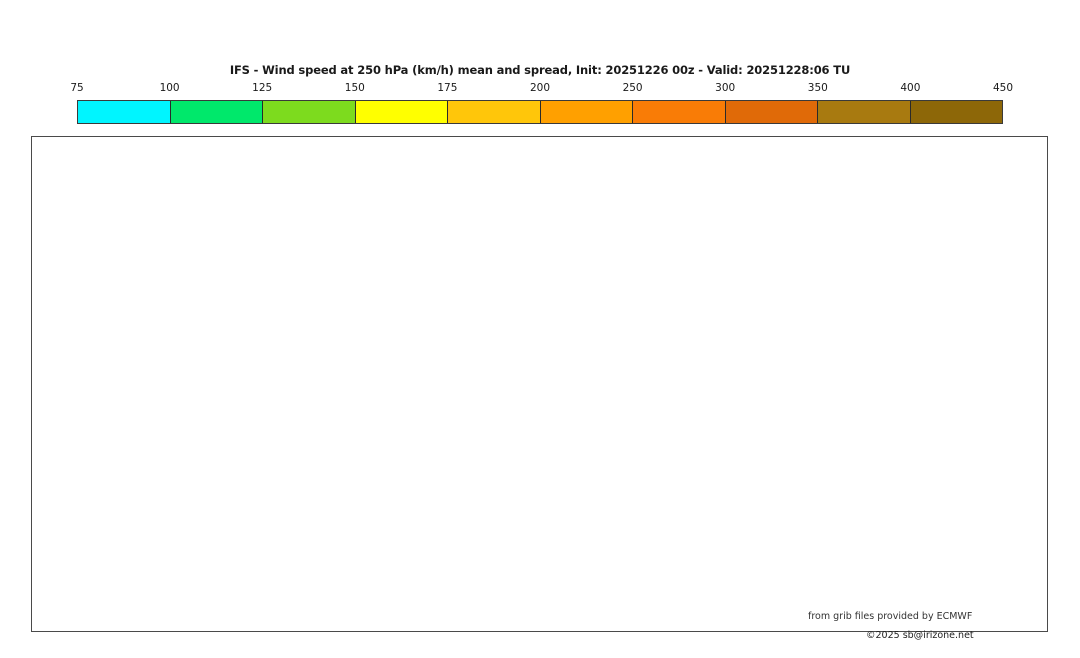  Describe the element at coordinates (632, 88) in the screenshot. I see `colorbar-tick-250: 250` at that location.